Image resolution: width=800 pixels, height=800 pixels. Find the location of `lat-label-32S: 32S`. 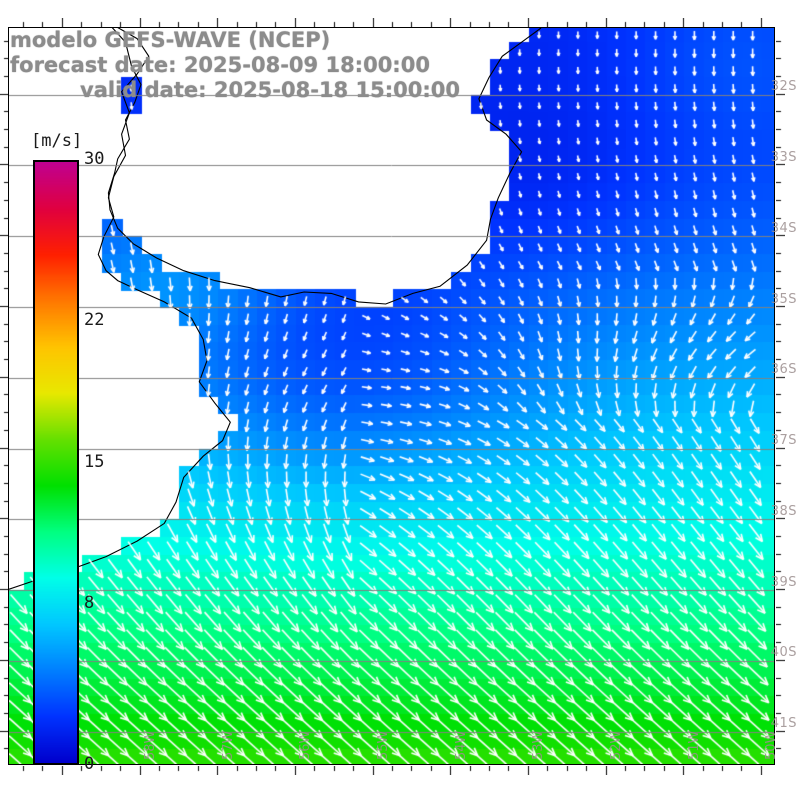

lat-label-32S: 32S is located at coordinates (783, 87).